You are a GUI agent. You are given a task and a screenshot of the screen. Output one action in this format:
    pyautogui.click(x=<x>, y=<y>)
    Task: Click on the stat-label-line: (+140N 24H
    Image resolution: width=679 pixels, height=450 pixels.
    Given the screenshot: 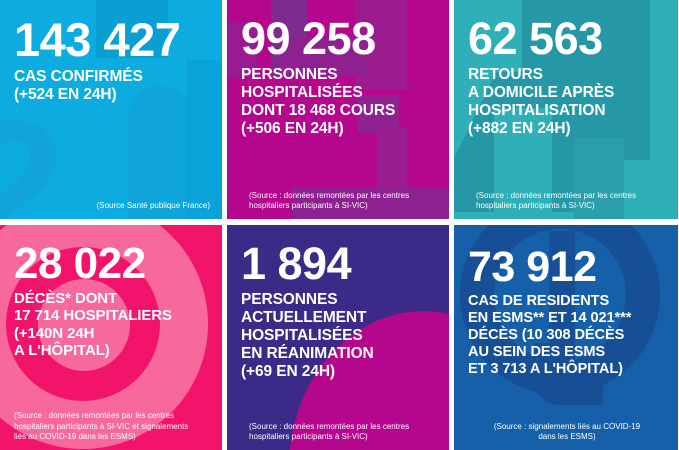 What is the action you would take?
    pyautogui.click(x=54, y=333)
    